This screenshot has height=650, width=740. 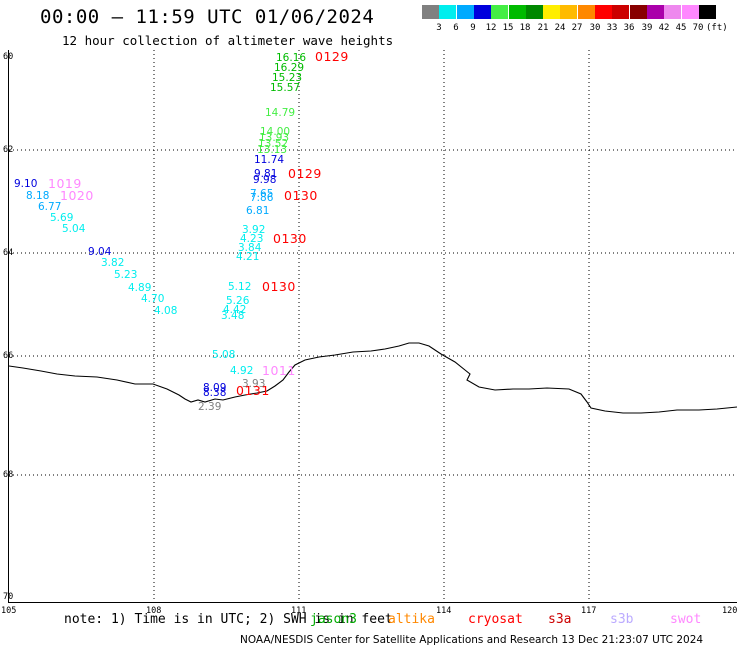 I want to click on map-title: 00:00 – 11:59 UTC 01/06/2024, so click(x=207, y=17).